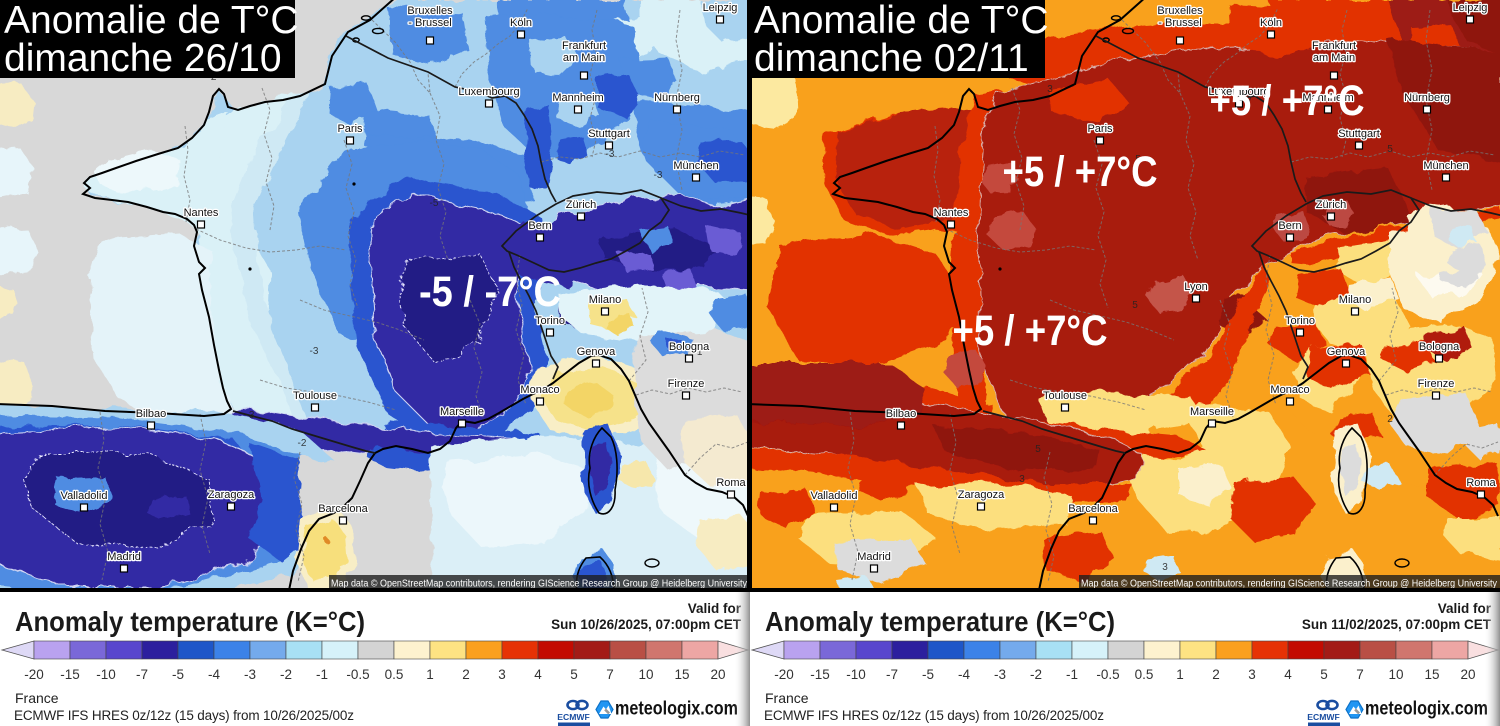  Describe the element at coordinates (143, 58) in the screenshot. I see `svg-text: dimanche 26/10` at that location.